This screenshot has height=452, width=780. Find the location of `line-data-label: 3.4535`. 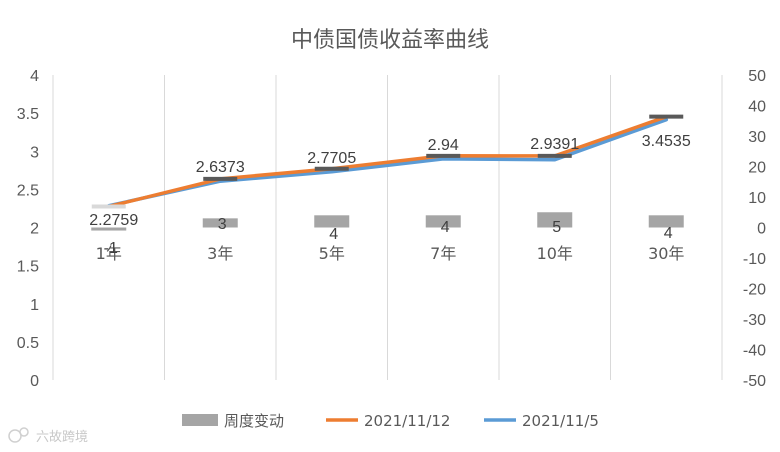

line-data-label: 3.4535 is located at coordinates (666, 141).